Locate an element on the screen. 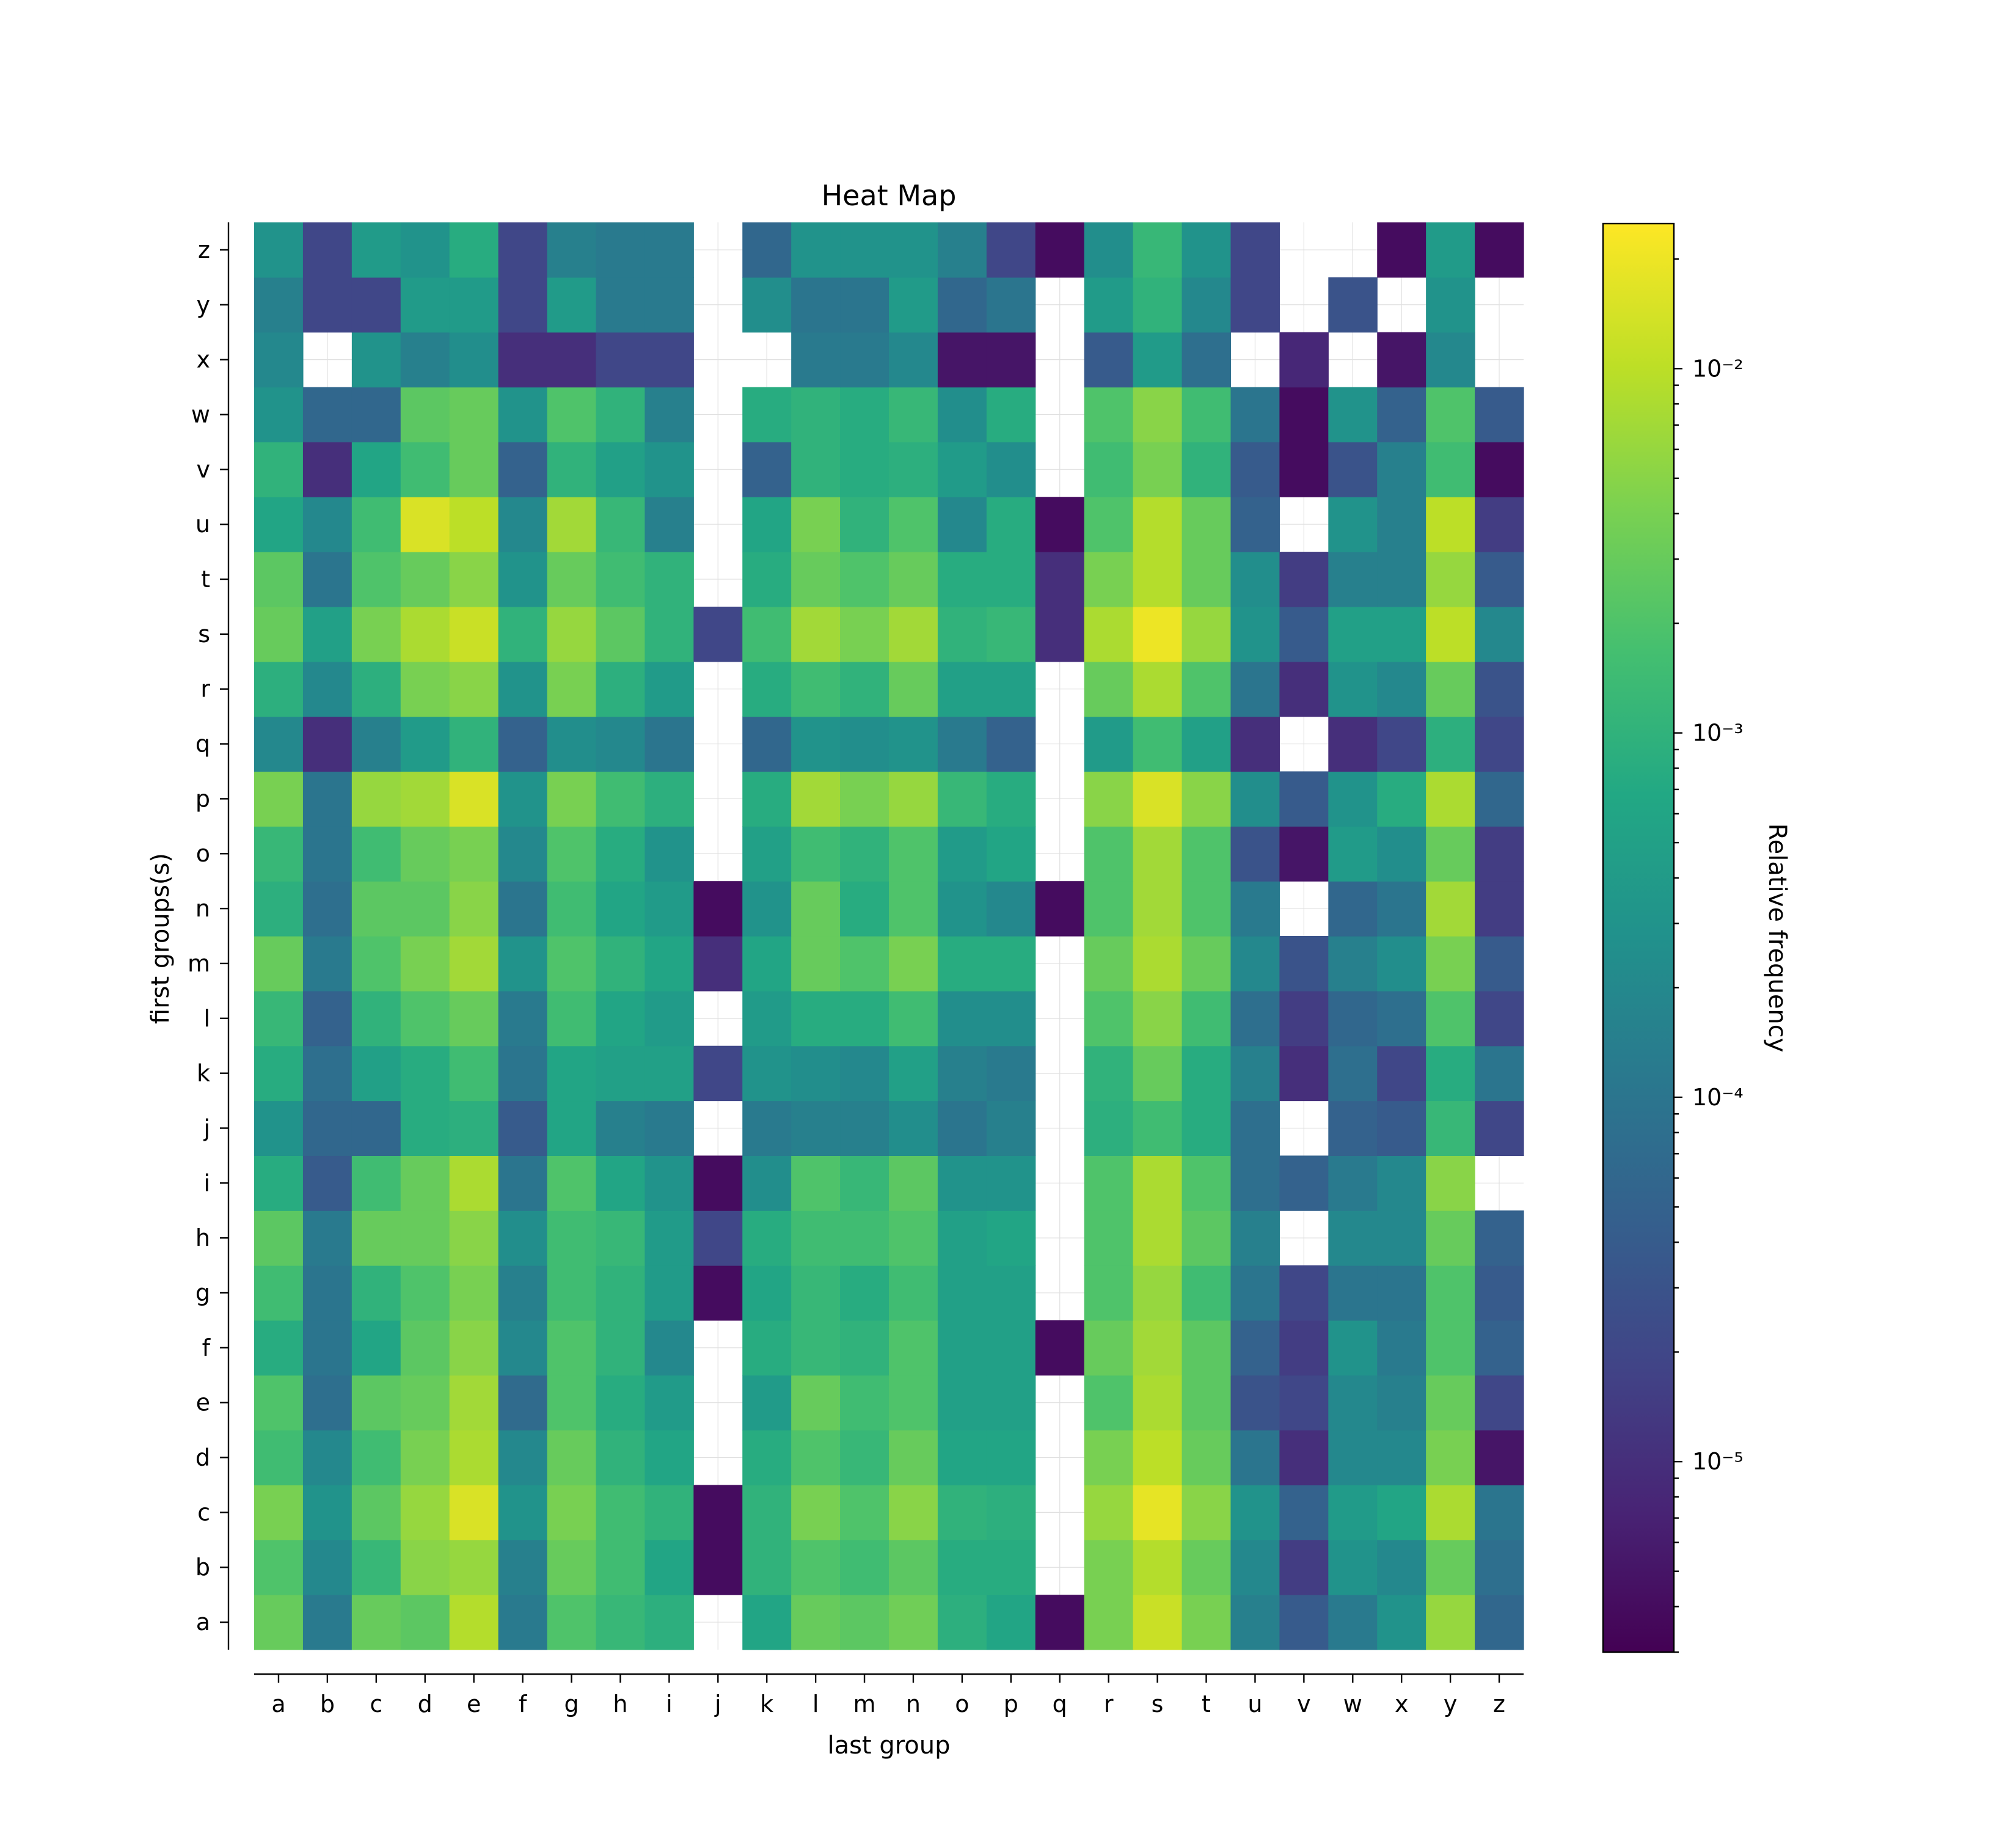 This screenshot has width=2016, height=1836. heatmap-cell-p-g is located at coordinates (572, 799).